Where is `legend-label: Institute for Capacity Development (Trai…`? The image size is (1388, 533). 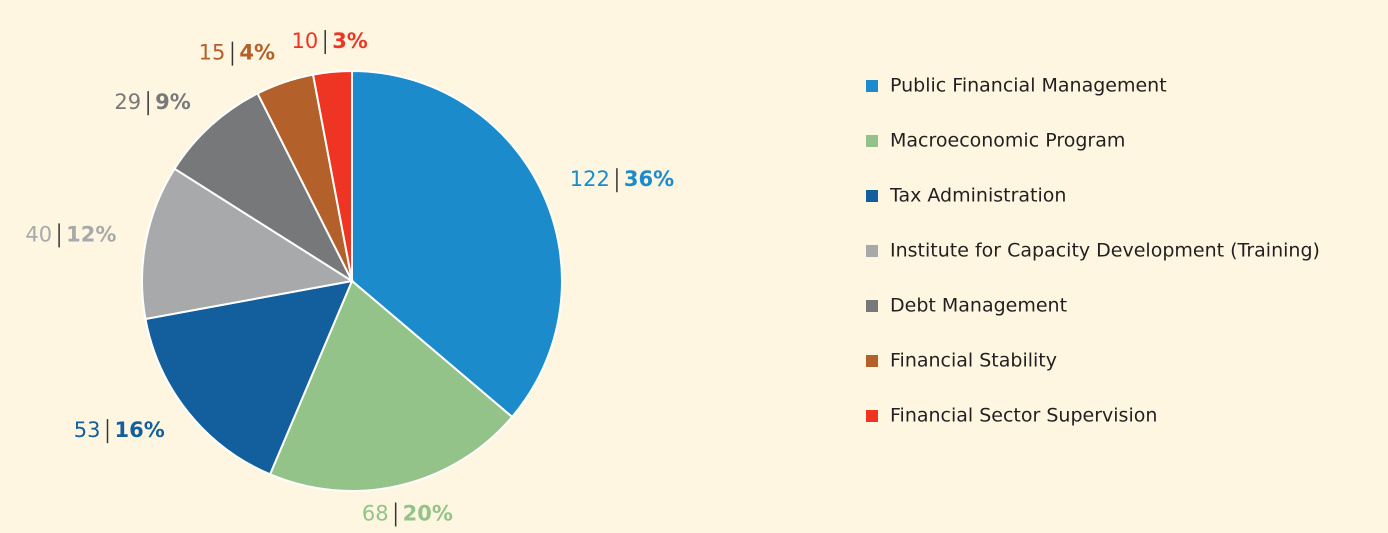 legend-label: Institute for Capacity Development (Trai… is located at coordinates (1105, 251).